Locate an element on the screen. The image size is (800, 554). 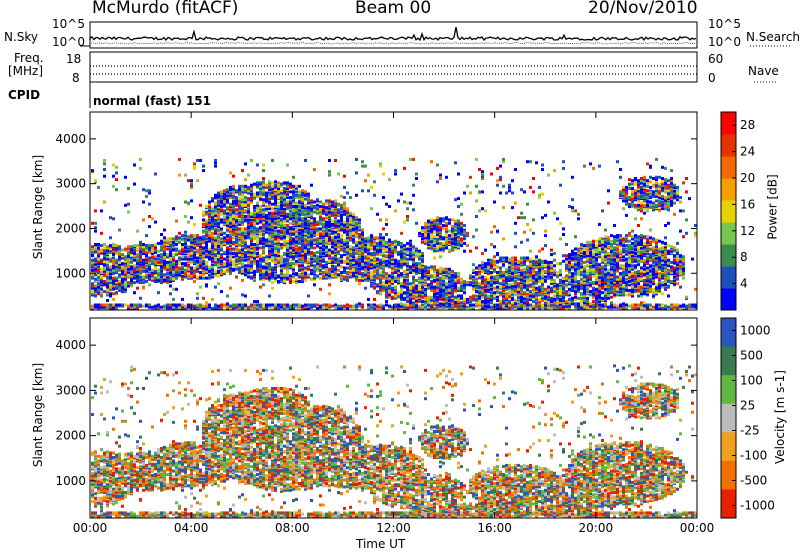
x-tick-label: 16:00 is located at coordinates (494, 528).